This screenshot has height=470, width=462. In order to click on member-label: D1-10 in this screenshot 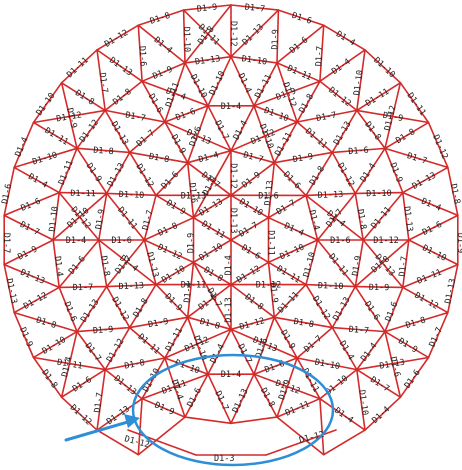, I will do `click(379, 194)`.